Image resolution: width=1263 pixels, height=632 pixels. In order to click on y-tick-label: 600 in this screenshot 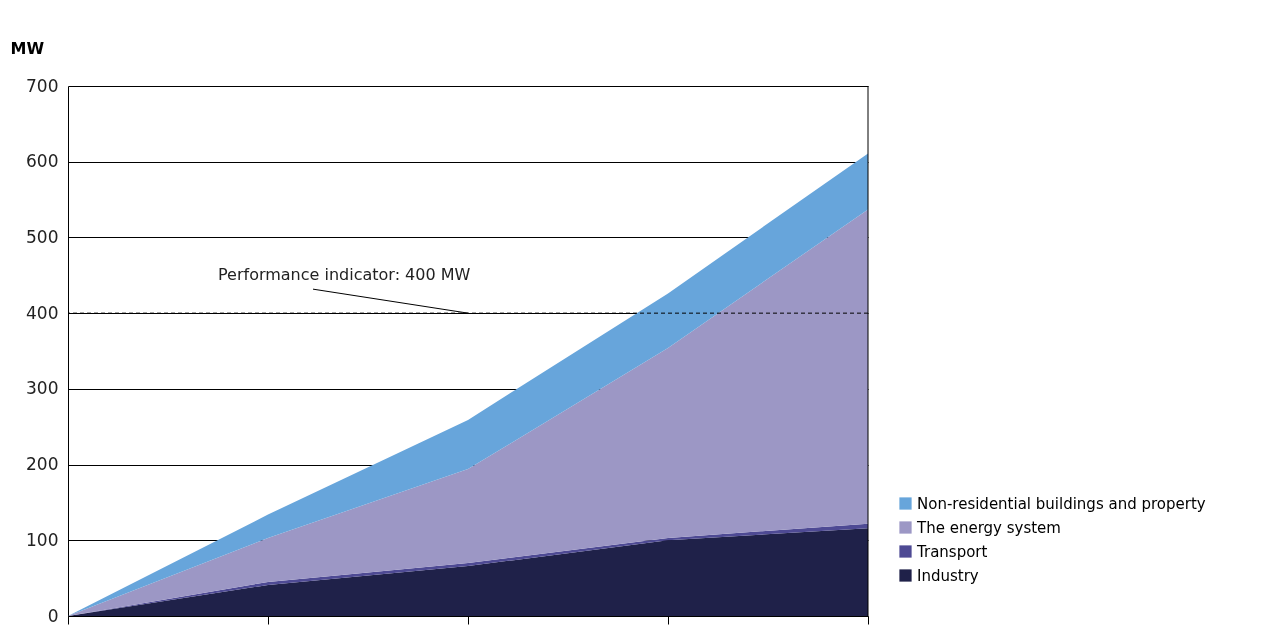, I will do `click(42, 161)`.